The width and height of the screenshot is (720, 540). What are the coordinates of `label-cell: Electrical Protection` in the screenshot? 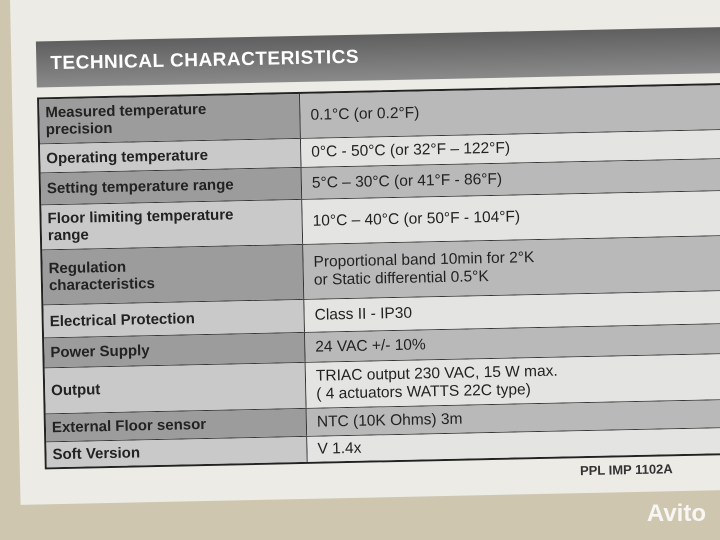 It's located at (174, 318).